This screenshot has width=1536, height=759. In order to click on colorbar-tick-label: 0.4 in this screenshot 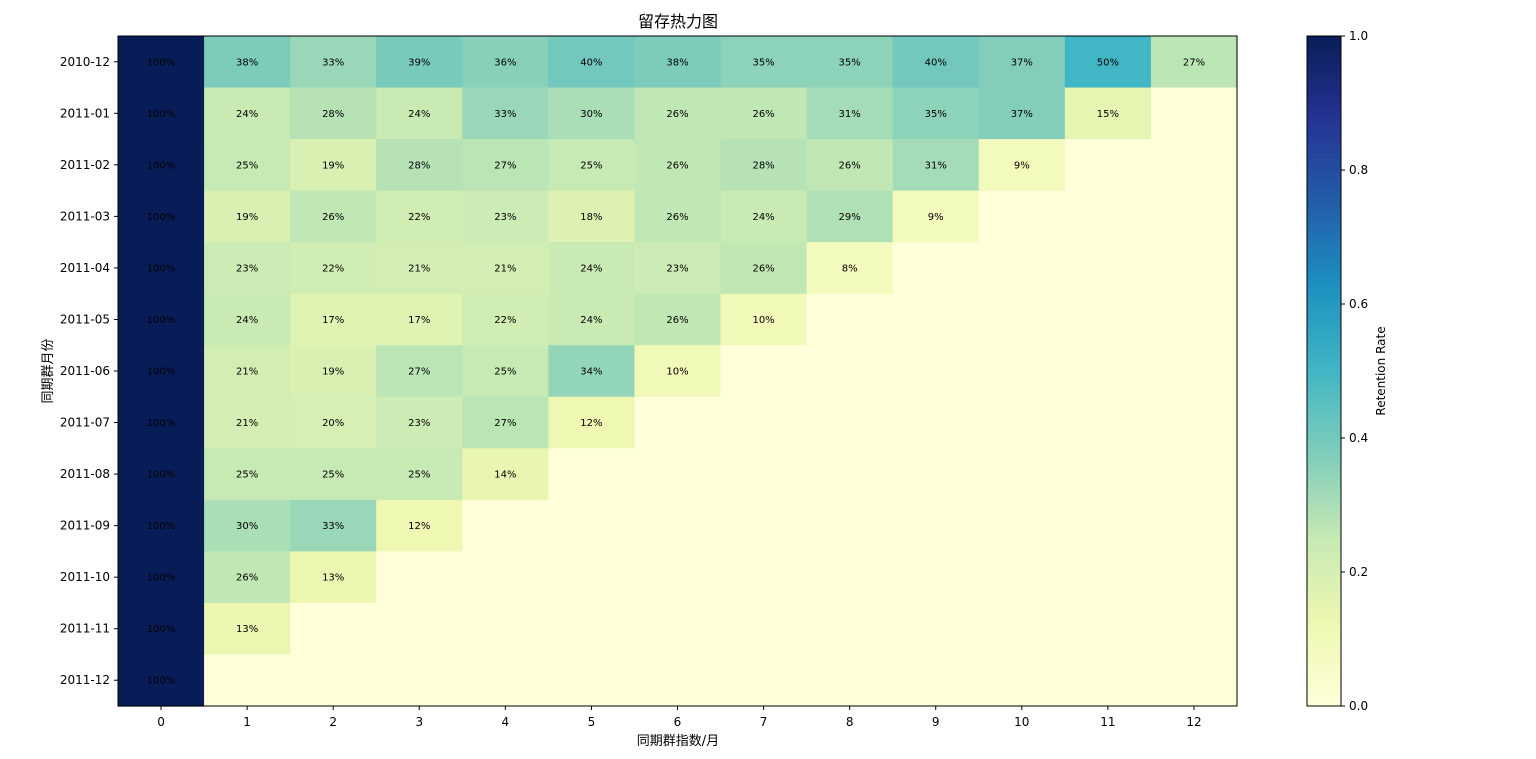, I will do `click(1358, 438)`.